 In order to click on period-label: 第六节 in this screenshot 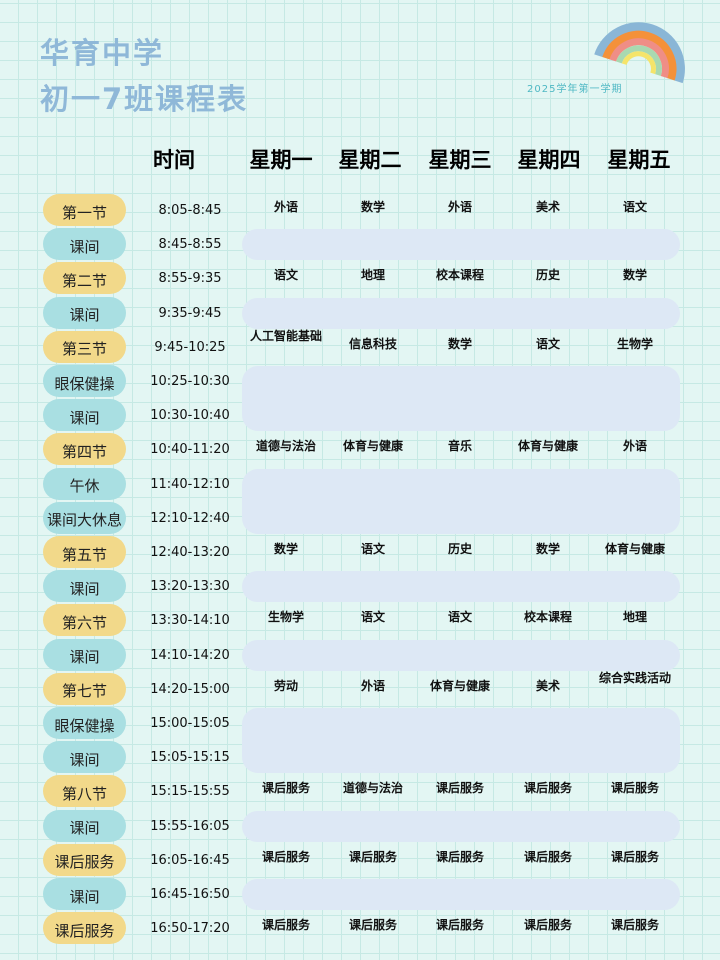, I will do `click(84, 620)`.